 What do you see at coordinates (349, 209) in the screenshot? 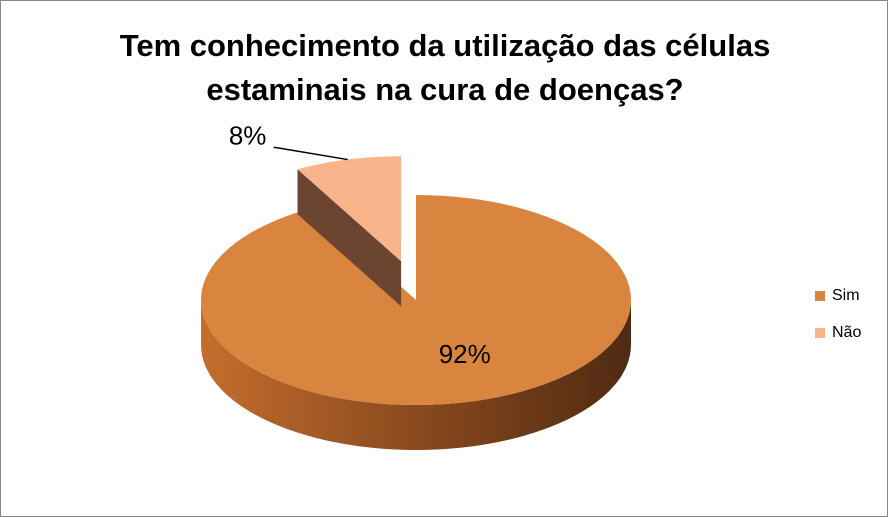
I see `pie-slice` at bounding box center [349, 209].